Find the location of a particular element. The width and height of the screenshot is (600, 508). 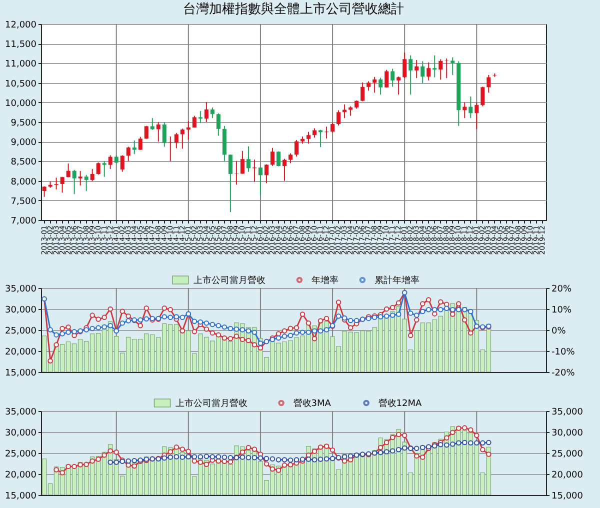

y2-tick-label: -10% is located at coordinates (564, 353).